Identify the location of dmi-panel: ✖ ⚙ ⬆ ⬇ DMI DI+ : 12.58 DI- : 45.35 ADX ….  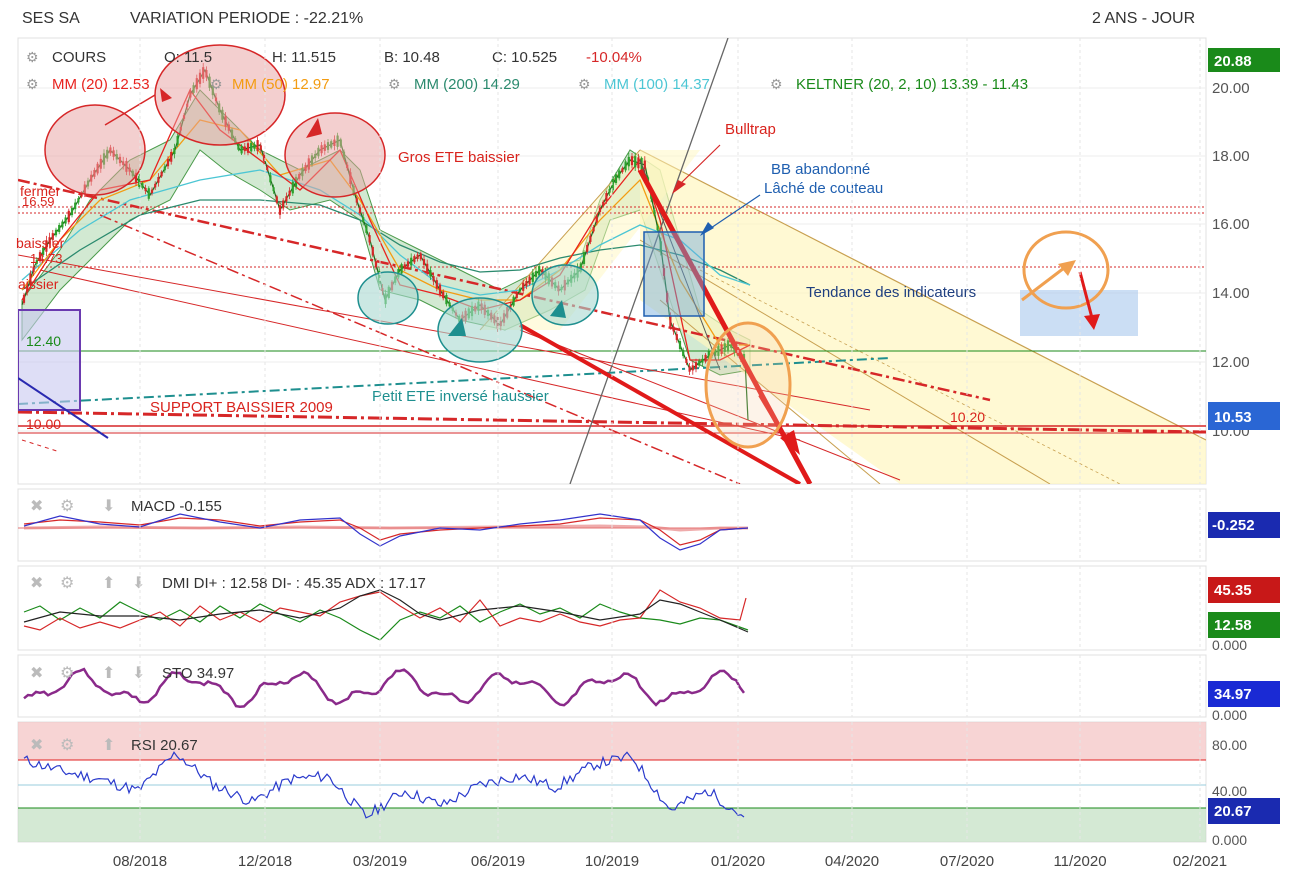
(648, 609).